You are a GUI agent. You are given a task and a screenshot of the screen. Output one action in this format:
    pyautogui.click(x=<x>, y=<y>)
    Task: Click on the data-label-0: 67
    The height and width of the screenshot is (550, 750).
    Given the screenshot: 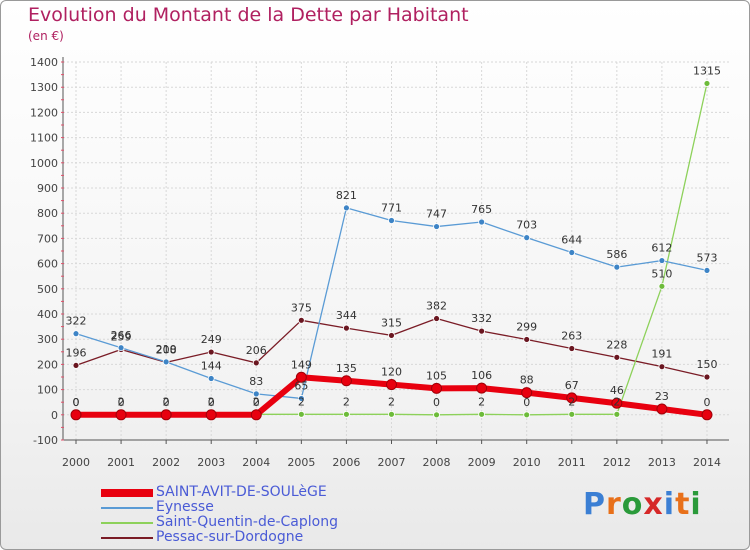 What is the action you would take?
    pyautogui.click(x=572, y=385)
    